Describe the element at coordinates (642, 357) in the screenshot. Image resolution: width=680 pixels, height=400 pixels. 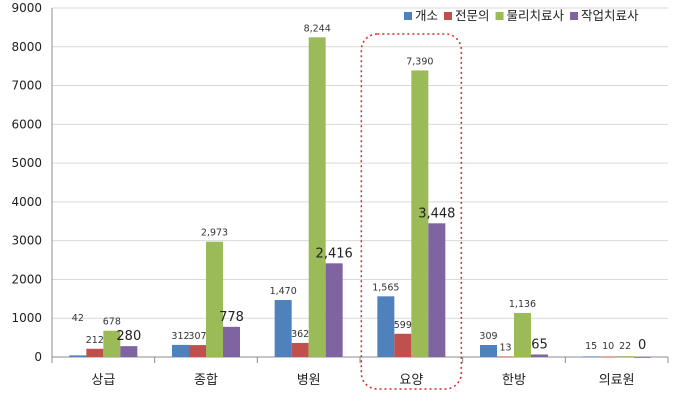
I see `bar-작업치료사-의료원` at that location.